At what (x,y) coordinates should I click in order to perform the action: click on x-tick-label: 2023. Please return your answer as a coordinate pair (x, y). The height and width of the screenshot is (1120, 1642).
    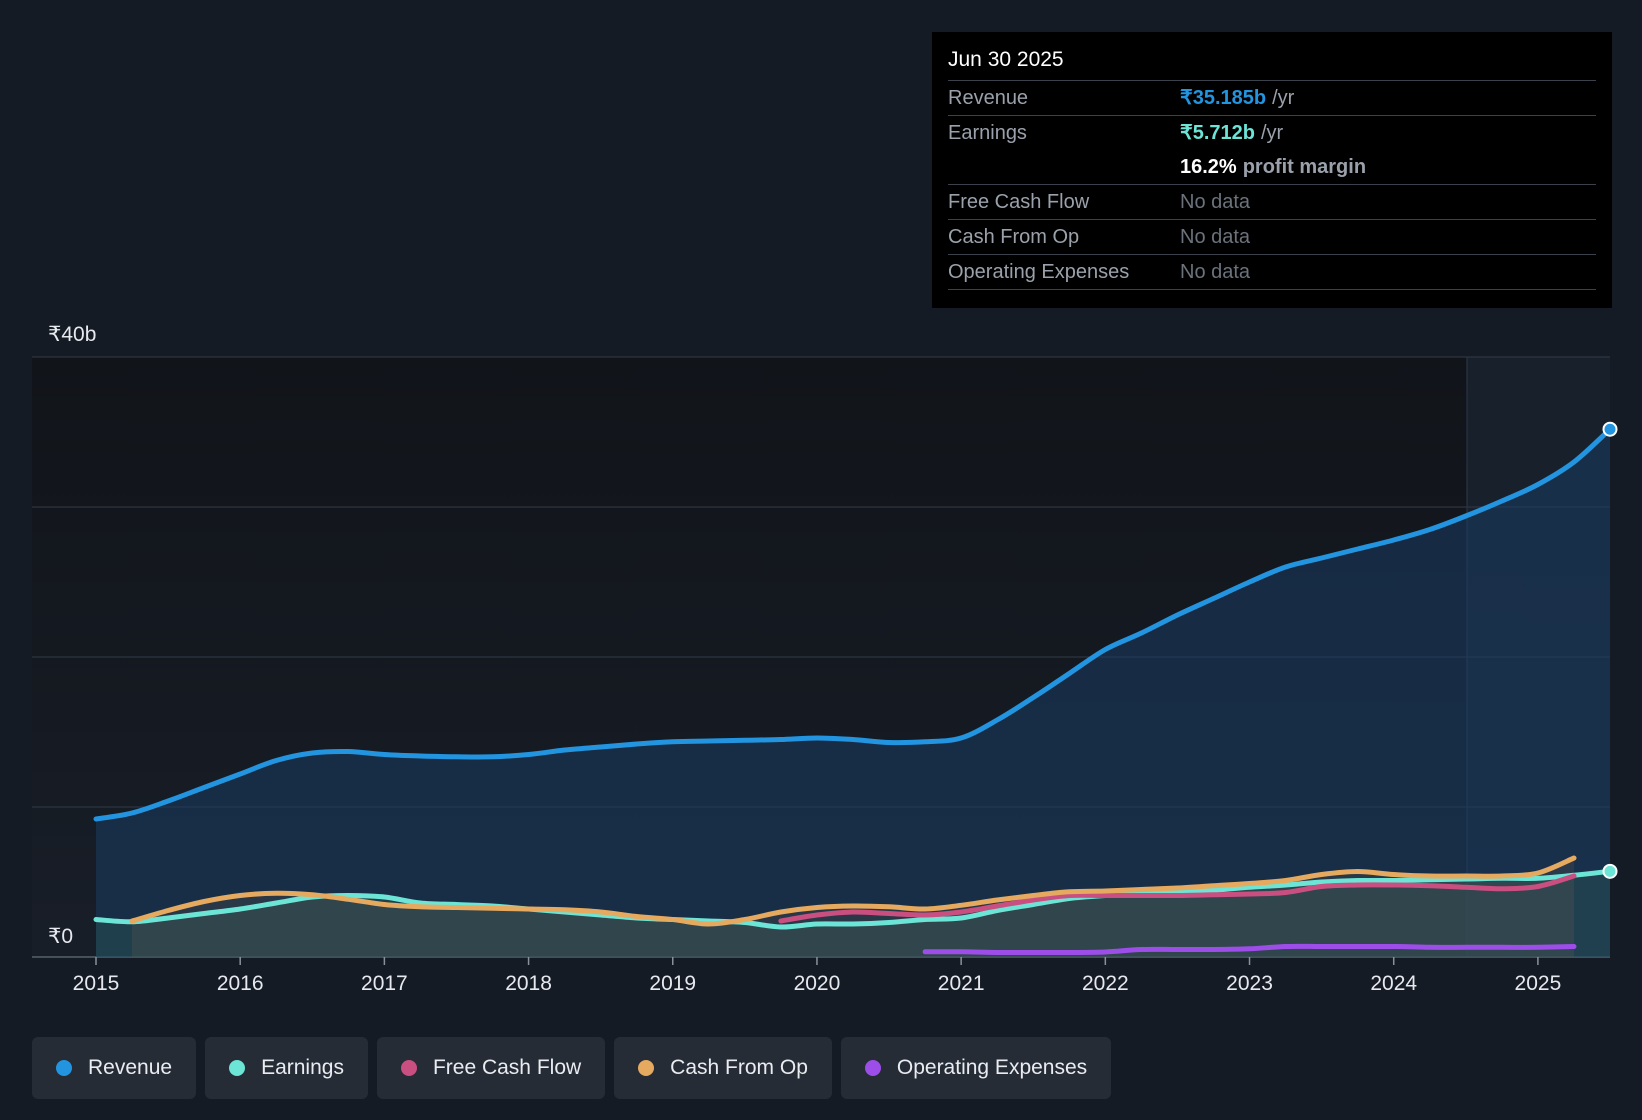
    Looking at the image, I should click on (1249, 983).